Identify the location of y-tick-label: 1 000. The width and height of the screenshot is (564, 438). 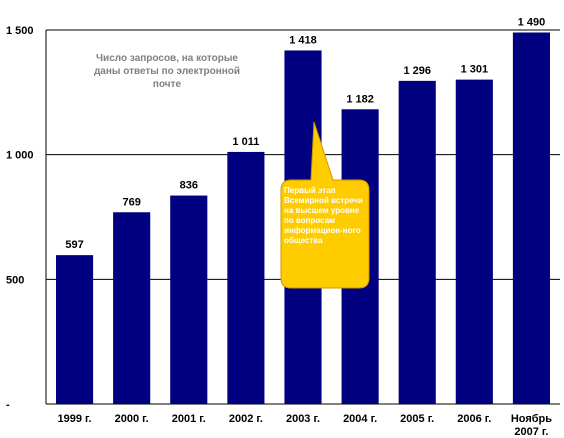
(20, 156).